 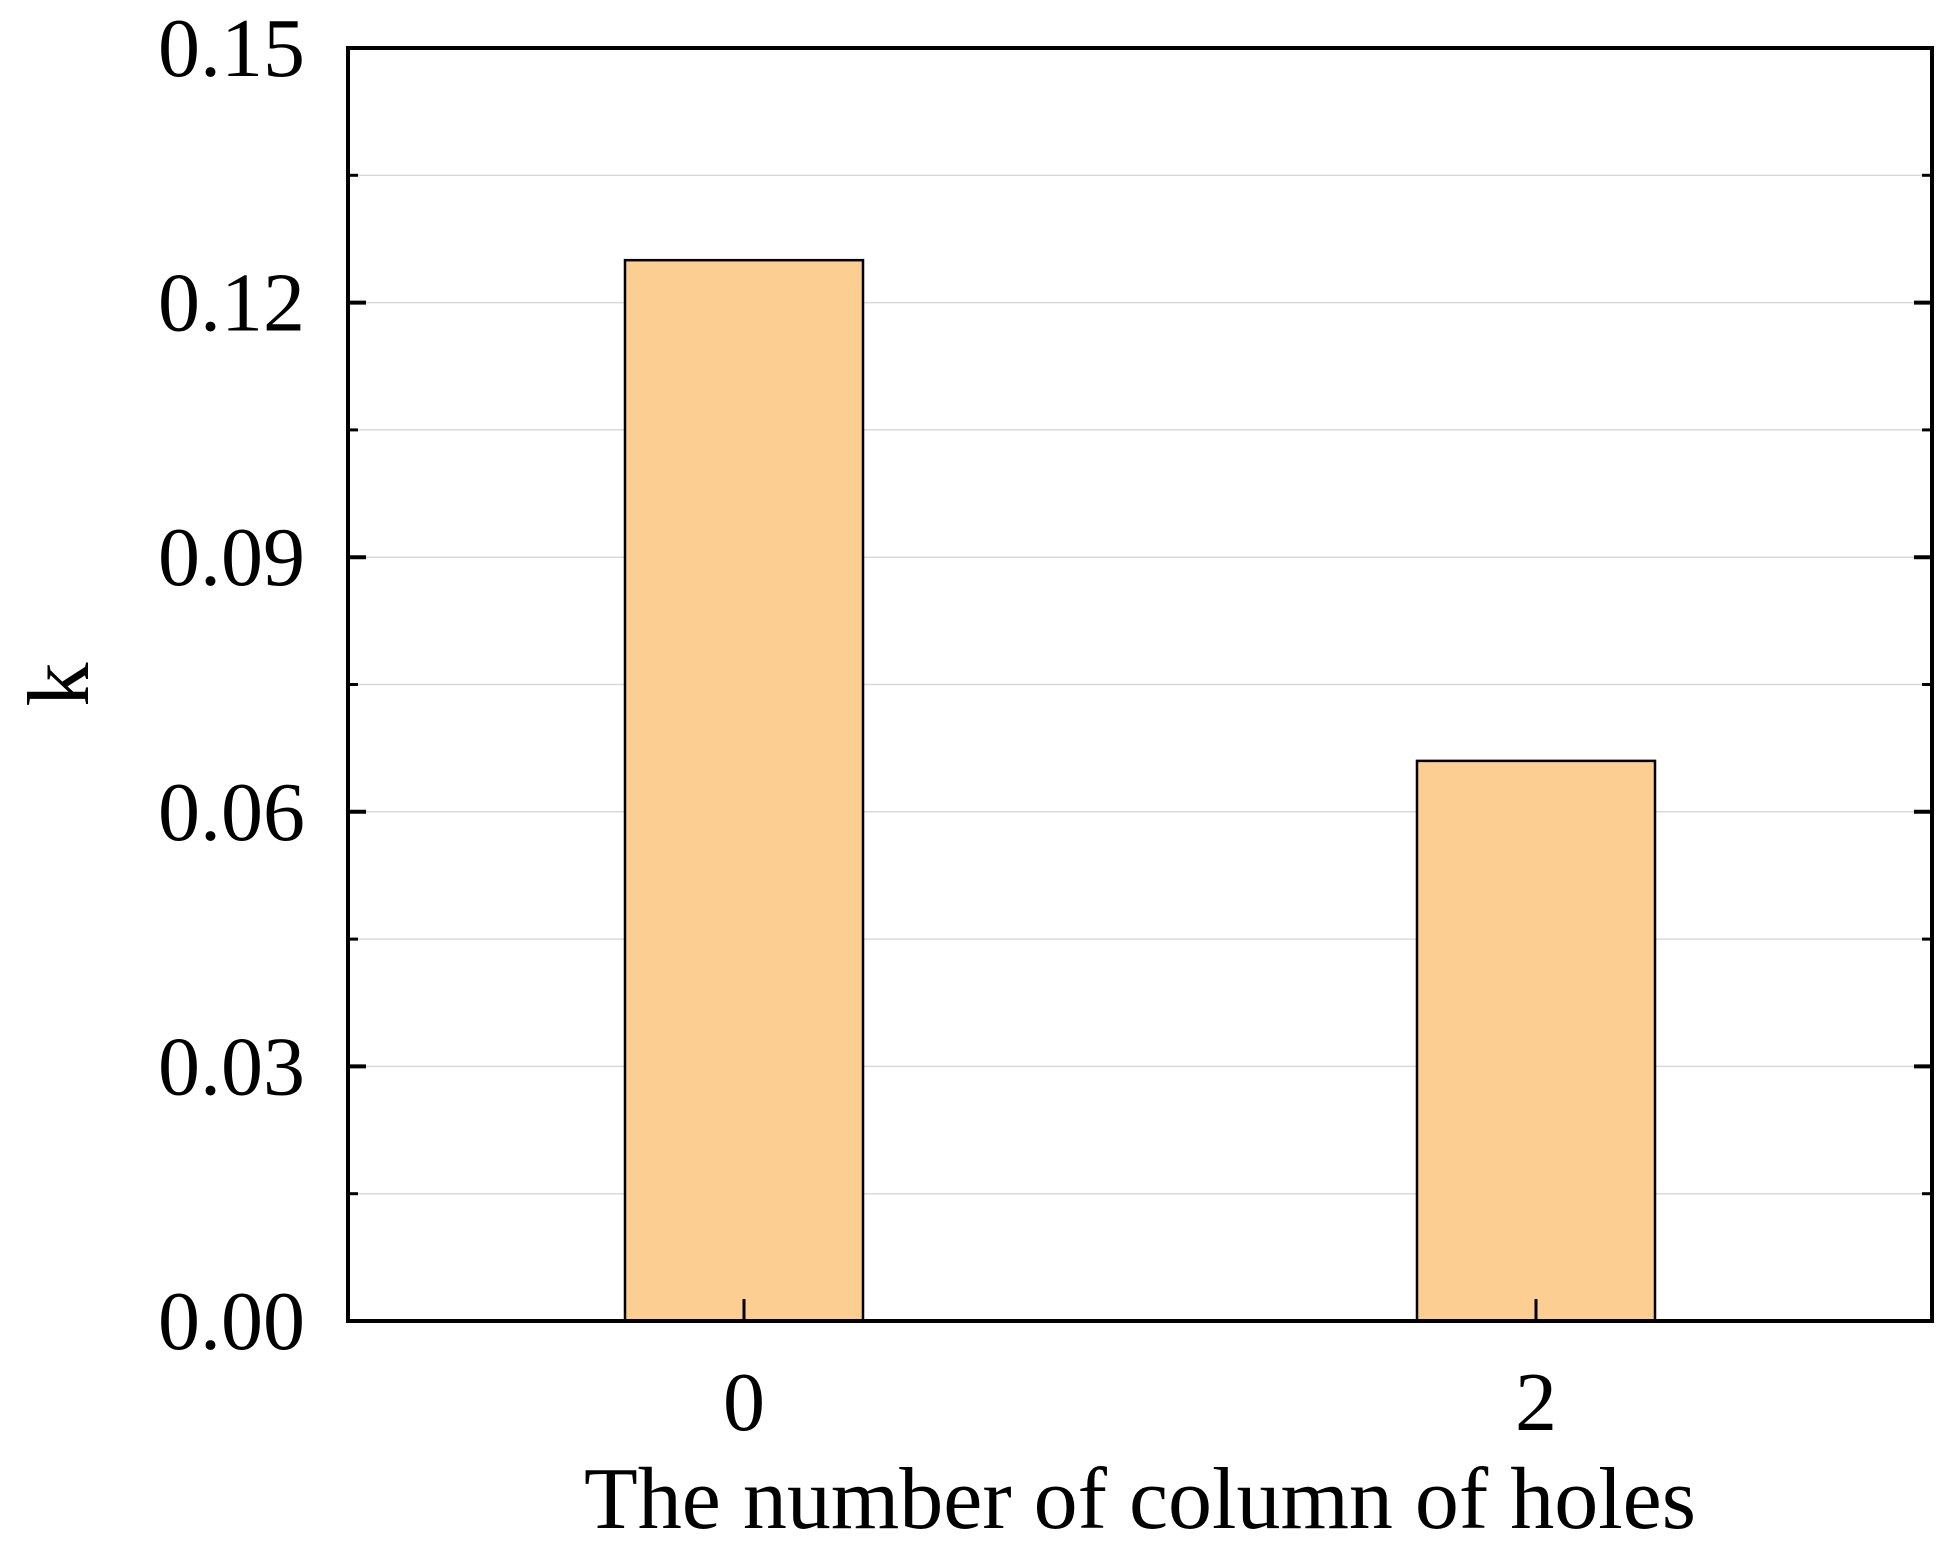 I want to click on y-tick-label: 0.12, so click(x=231, y=303).